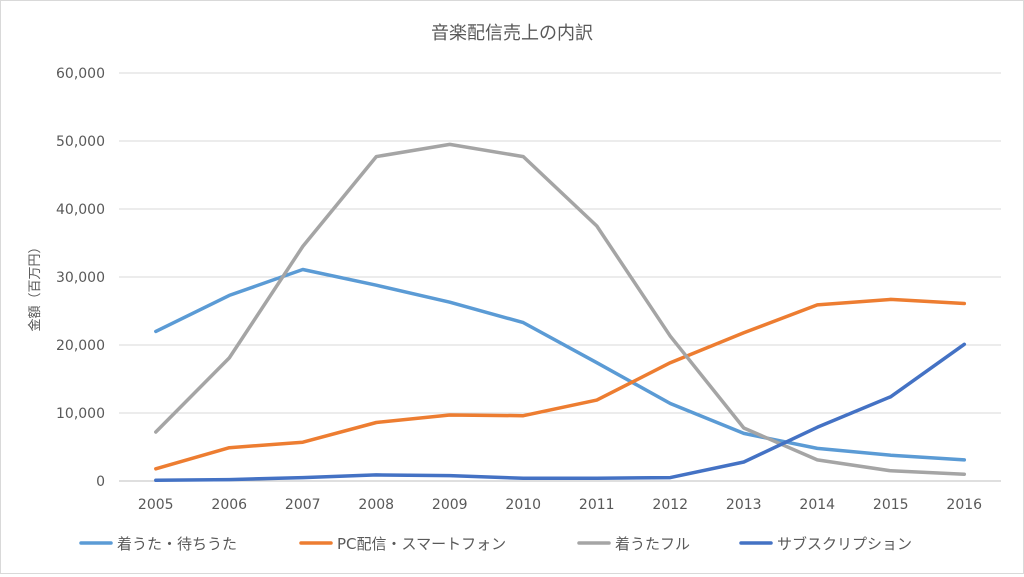 This screenshot has height=577, width=1024. Describe the element at coordinates (229, 505) in the screenshot. I see `x-tick-label: 2006` at that location.